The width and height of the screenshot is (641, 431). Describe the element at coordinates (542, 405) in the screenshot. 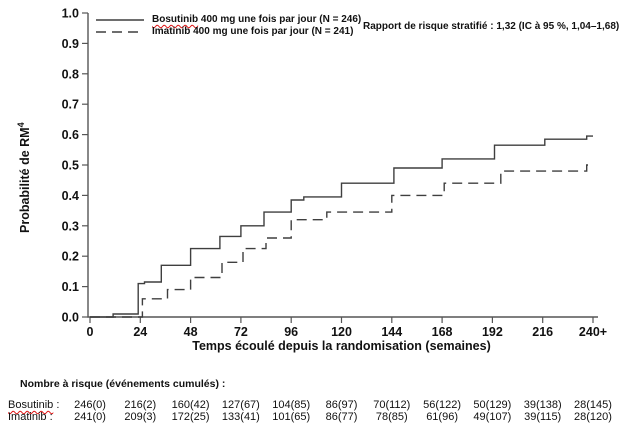

I see `risk-value-bosutinib-216: 39(138)` at that location.